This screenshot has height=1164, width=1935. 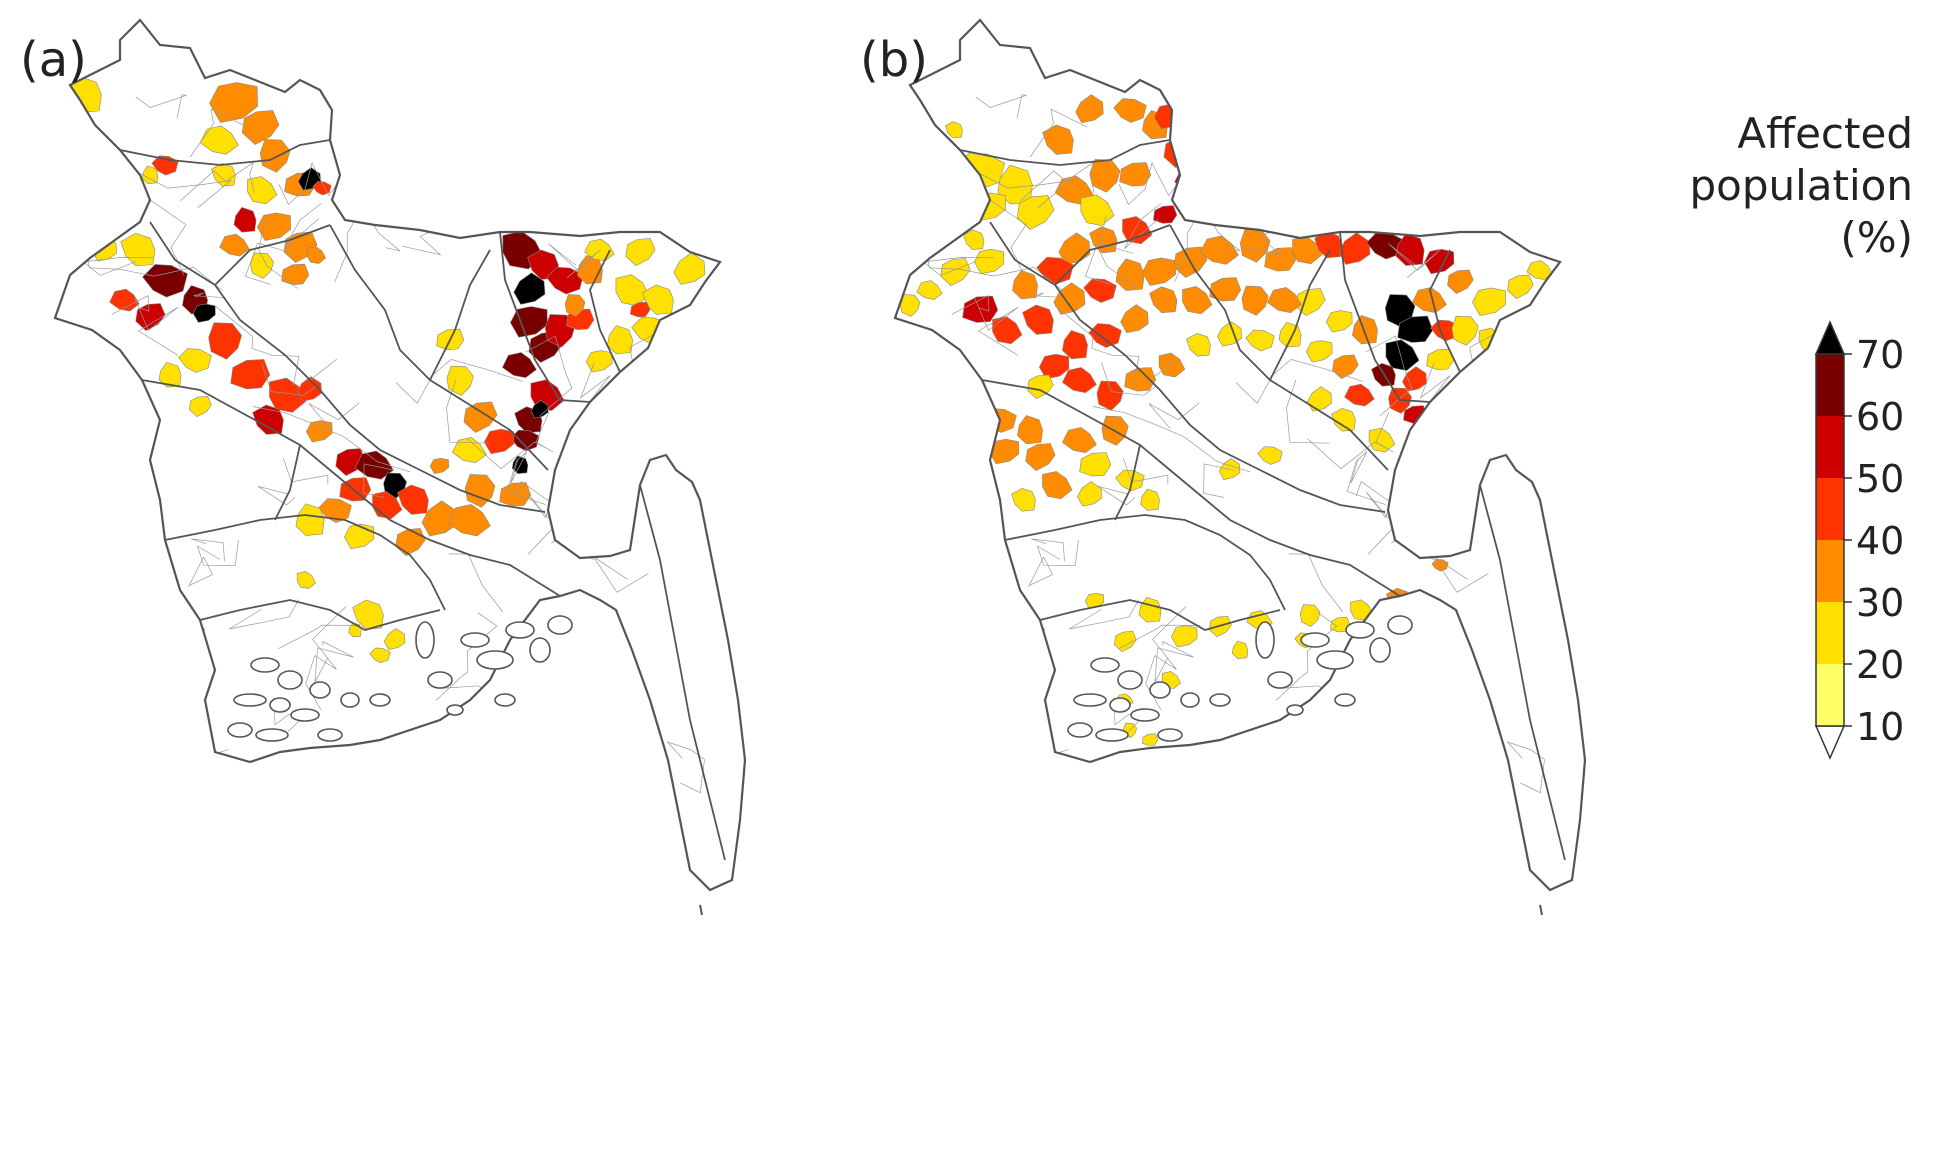 What do you see at coordinates (1880, 665) in the screenshot?
I see `colorbar-tick-label: 20` at bounding box center [1880, 665].